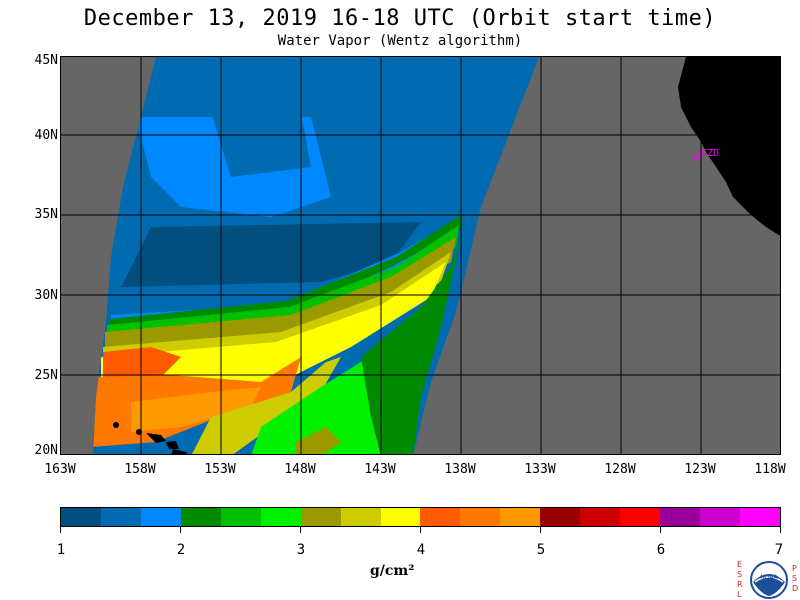 The height and width of the screenshot is (600, 800). Describe the element at coordinates (729, 146) in the screenshot. I see `california-land` at that location.